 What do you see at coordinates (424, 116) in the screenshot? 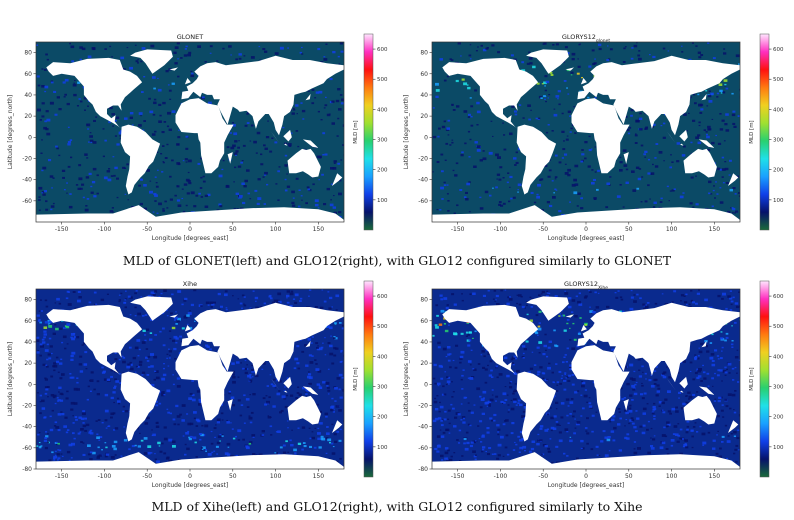
I see `y-tick-label: 20` at bounding box center [424, 116].